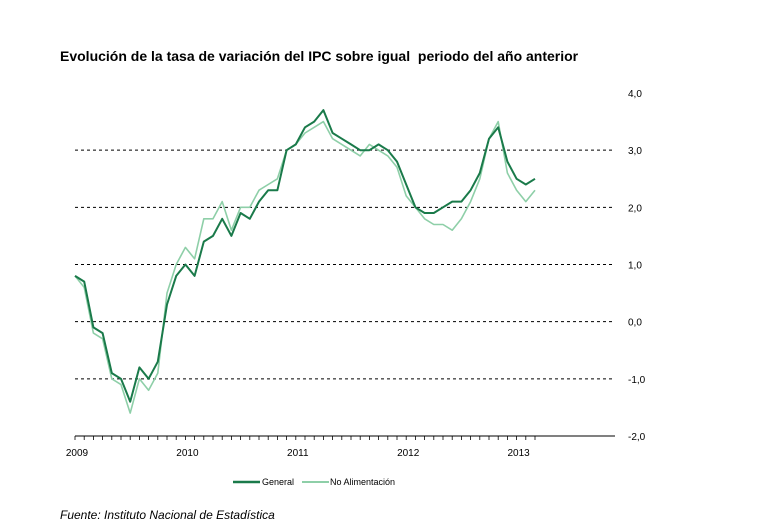  What do you see at coordinates (278, 482) in the screenshot?
I see `legend-label-0: General` at bounding box center [278, 482].